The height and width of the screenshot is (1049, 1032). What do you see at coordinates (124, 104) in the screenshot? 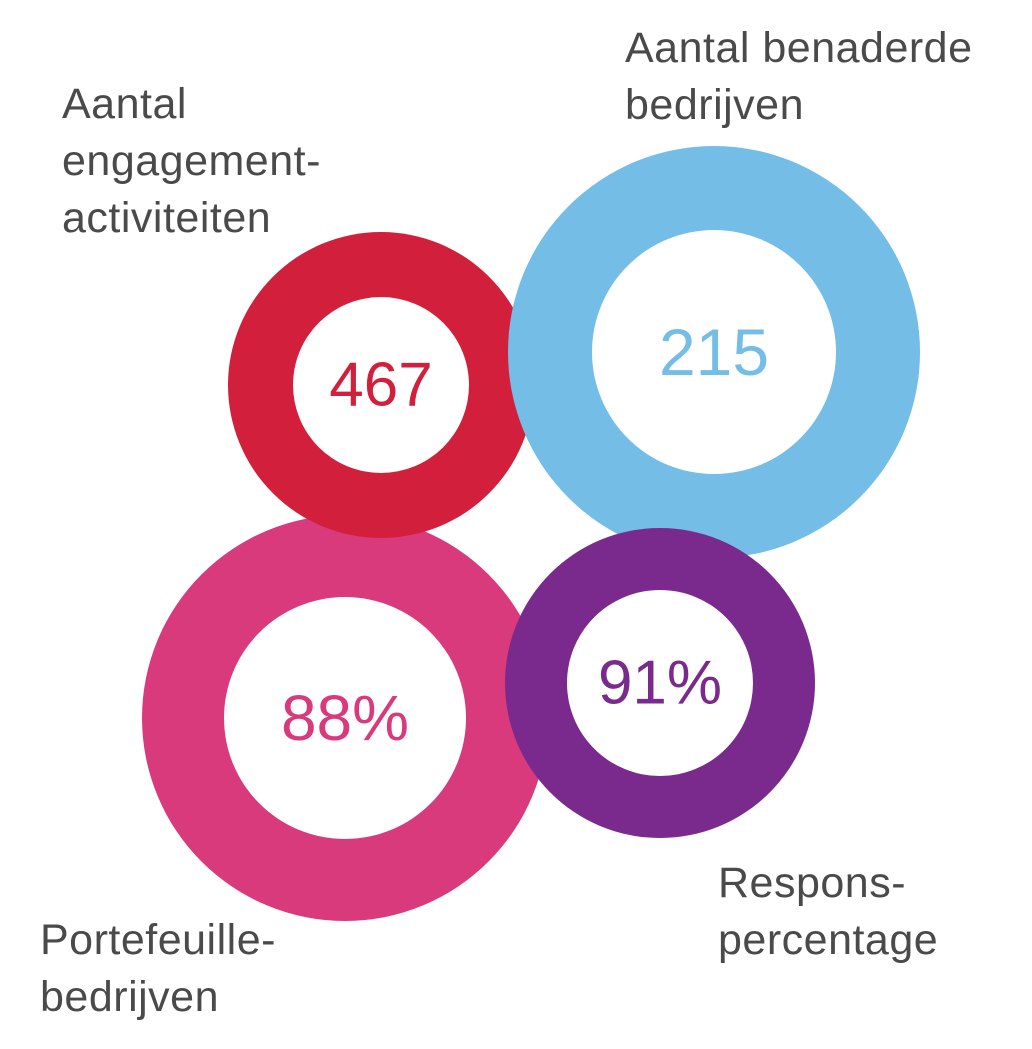
I see `label-engagement-line-1: Aantal` at bounding box center [124, 104].